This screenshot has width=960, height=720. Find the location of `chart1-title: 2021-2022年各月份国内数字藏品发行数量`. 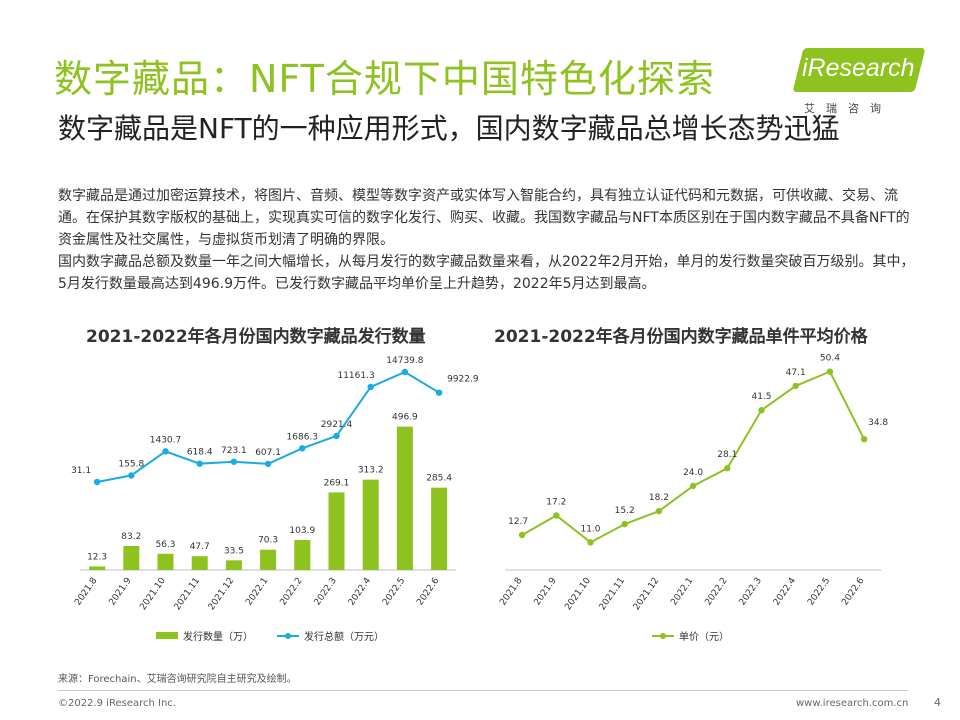

chart1-title: 2021-2022年各月份国内数字藏品发行数量 is located at coordinates (256, 337).